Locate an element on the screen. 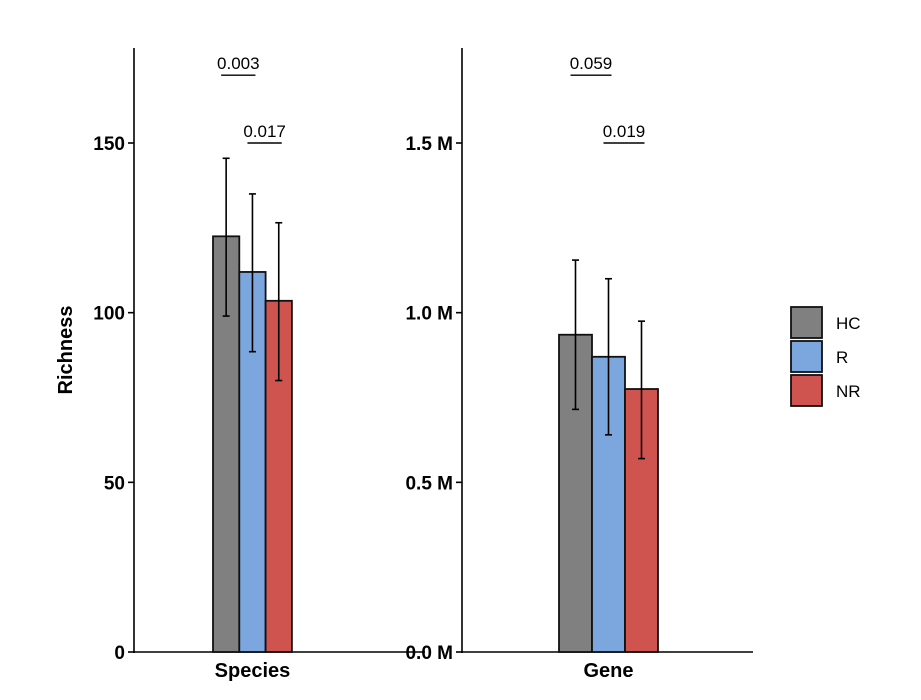 This screenshot has height=700, width=921. p-value-label: 0.059 is located at coordinates (591, 63).